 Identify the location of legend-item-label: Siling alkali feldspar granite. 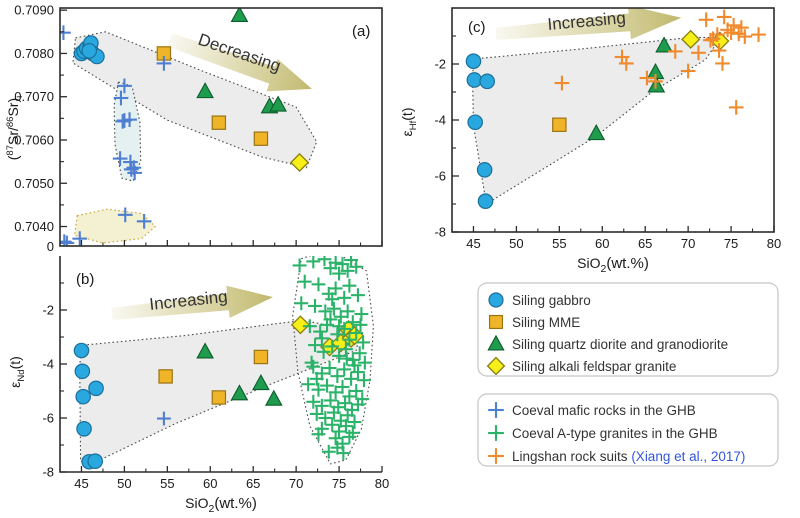
(594, 366).